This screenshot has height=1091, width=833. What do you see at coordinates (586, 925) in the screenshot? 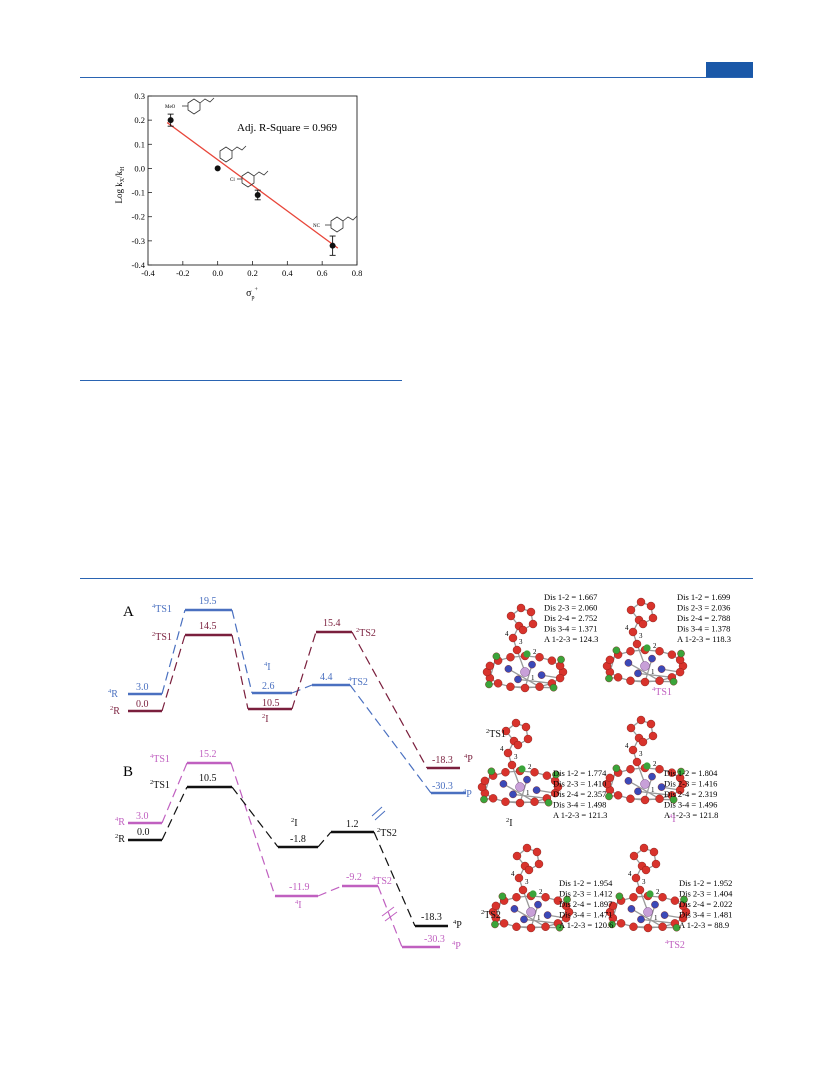
I see `structure-parameter: A 1-2-3 = 120.6` at bounding box center [586, 925].